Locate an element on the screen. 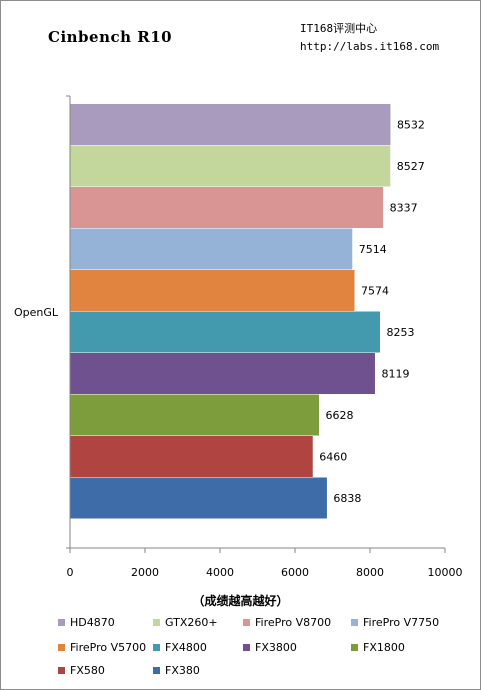 This screenshot has height=690, width=481. brand-name: IT168评测中心 is located at coordinates (339, 28).